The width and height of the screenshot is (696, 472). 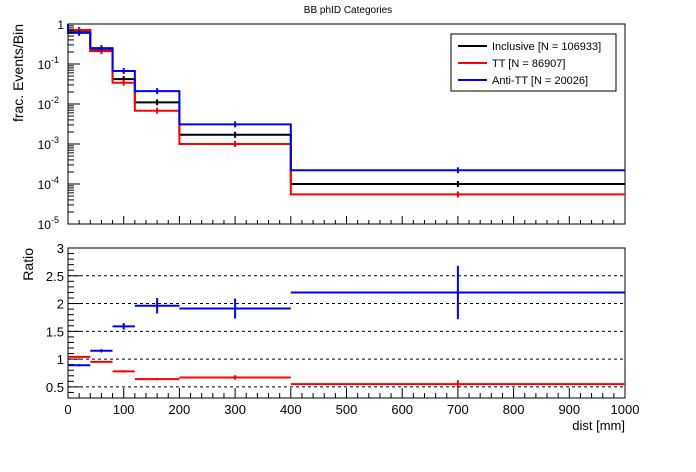 I want to click on legend-label-0: Inclusive [N = 106933], so click(x=546, y=47).